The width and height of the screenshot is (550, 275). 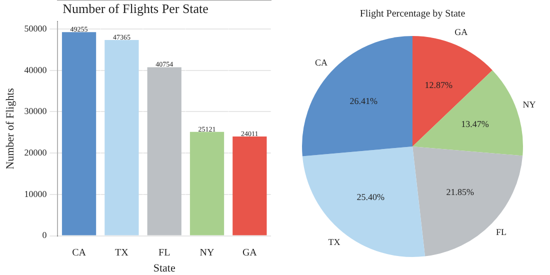 What do you see at coordinates (364, 101) in the screenshot?
I see `data-label: 26.41%` at bounding box center [364, 101].